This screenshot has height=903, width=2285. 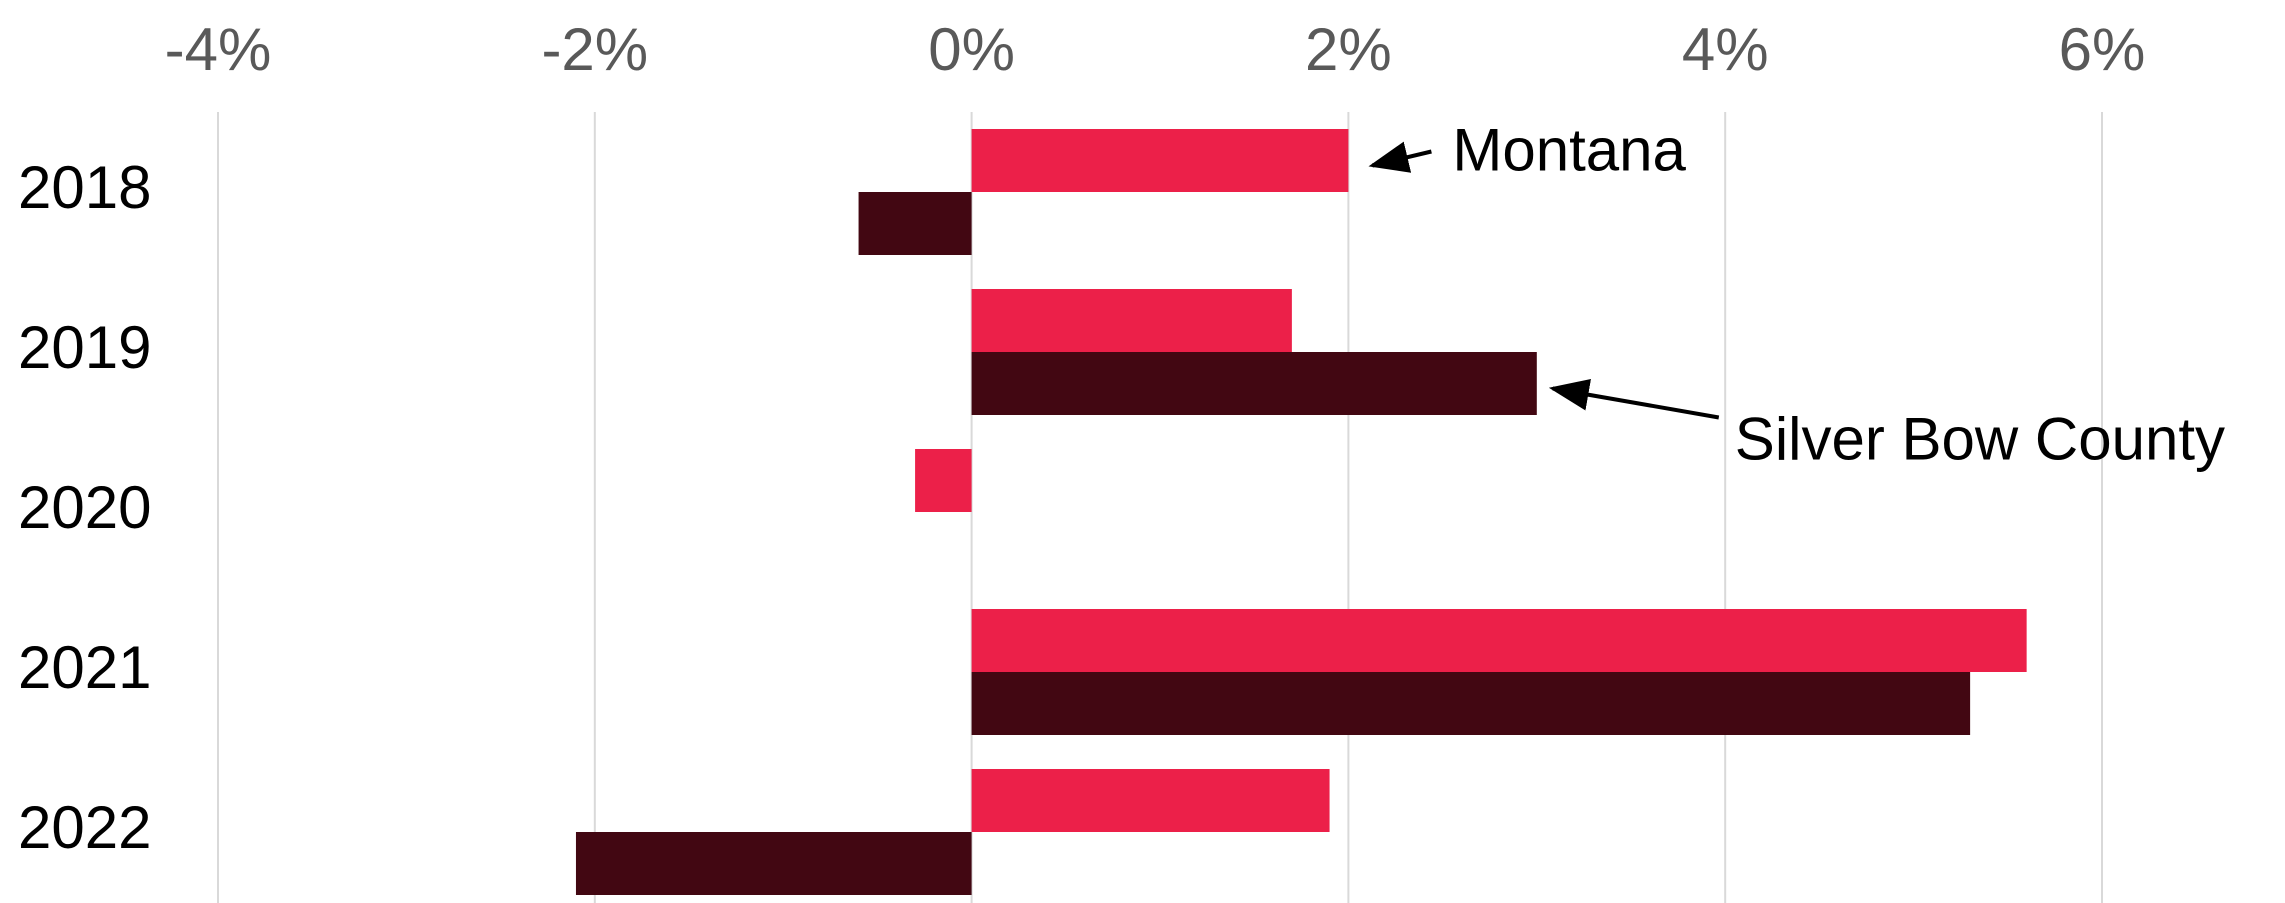 I want to click on annotations: Montana Silver Bow County, so click(x=1796, y=294).